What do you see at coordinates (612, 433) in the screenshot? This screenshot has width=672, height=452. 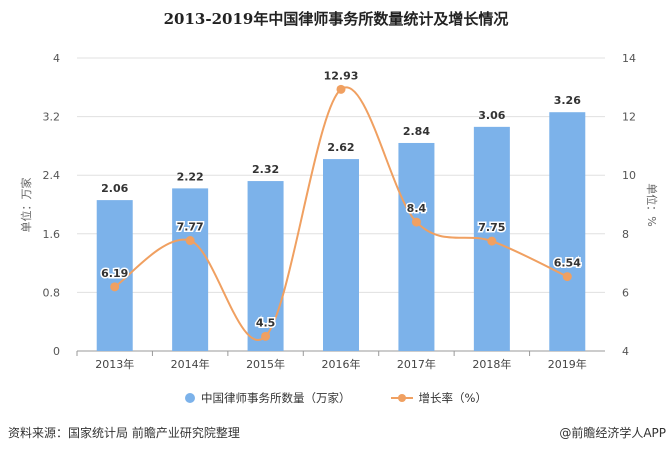 I see `credit: @前瞻经济学人APP` at bounding box center [612, 433].